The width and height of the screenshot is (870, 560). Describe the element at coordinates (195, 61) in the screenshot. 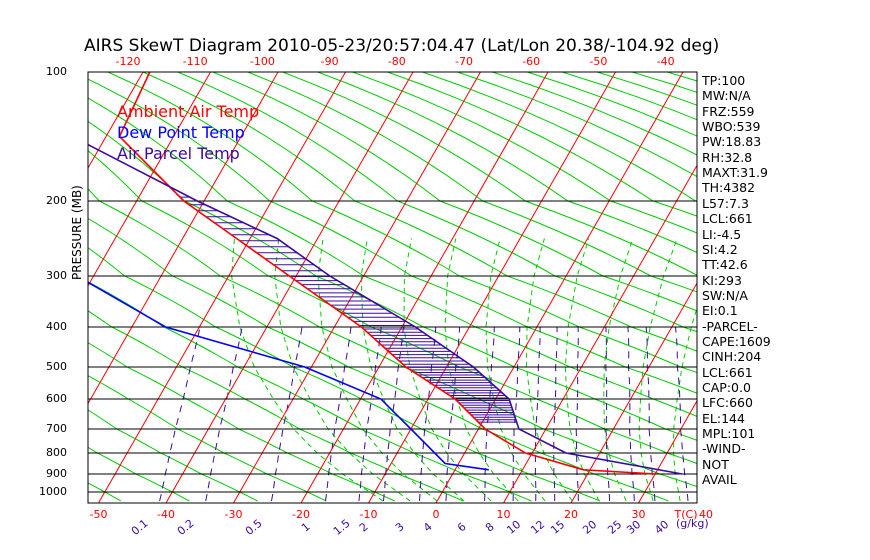

I see `top-temp-tick-label: -110` at that location.